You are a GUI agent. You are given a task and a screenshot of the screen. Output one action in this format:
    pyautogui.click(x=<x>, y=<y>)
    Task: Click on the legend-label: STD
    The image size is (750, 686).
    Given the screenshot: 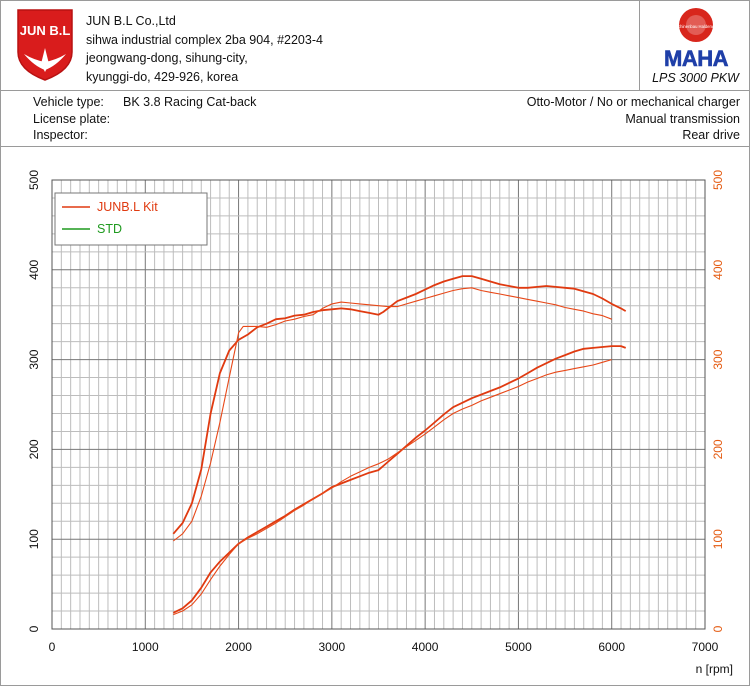 What is the action you would take?
    pyautogui.click(x=109, y=229)
    